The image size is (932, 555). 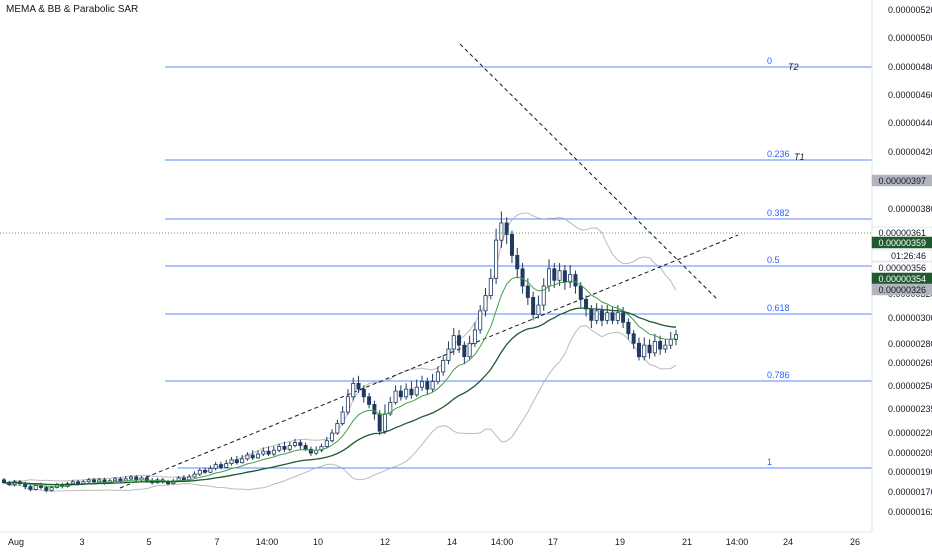 What do you see at coordinates (769, 462) in the screenshot?
I see `fib-level-label: 1` at bounding box center [769, 462].